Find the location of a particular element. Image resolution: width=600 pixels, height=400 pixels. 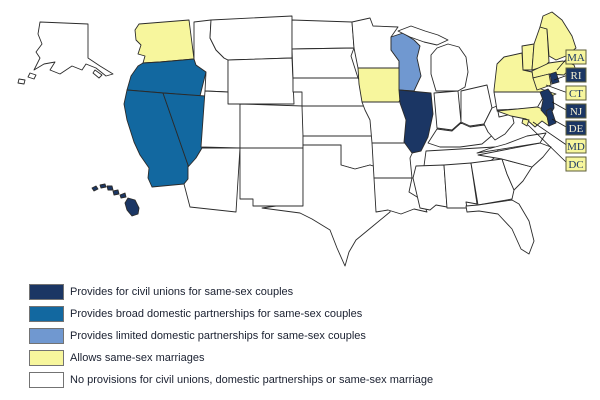

leader-line-dc is located at coordinates (548, 144).